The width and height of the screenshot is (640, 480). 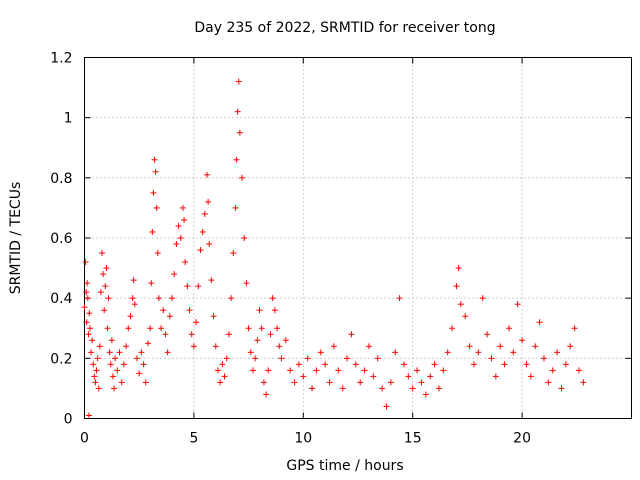 I want to click on y-tick-label: 0.8, so click(x=61, y=179).